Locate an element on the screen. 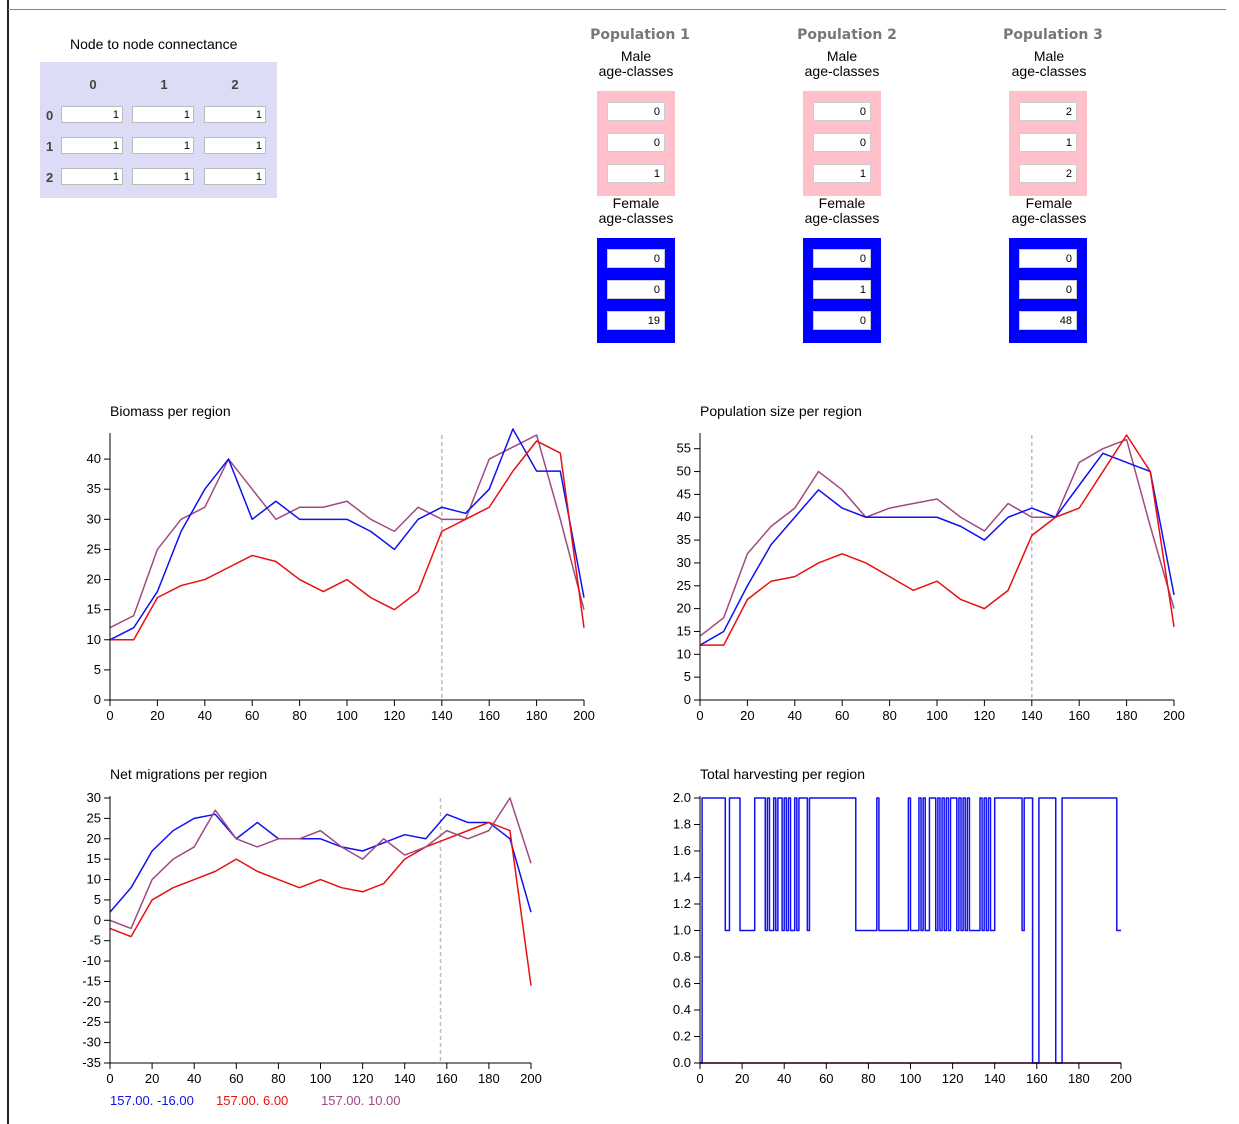 The image size is (1239, 1124). y-tick-label: 0.0 is located at coordinates (682, 1062).